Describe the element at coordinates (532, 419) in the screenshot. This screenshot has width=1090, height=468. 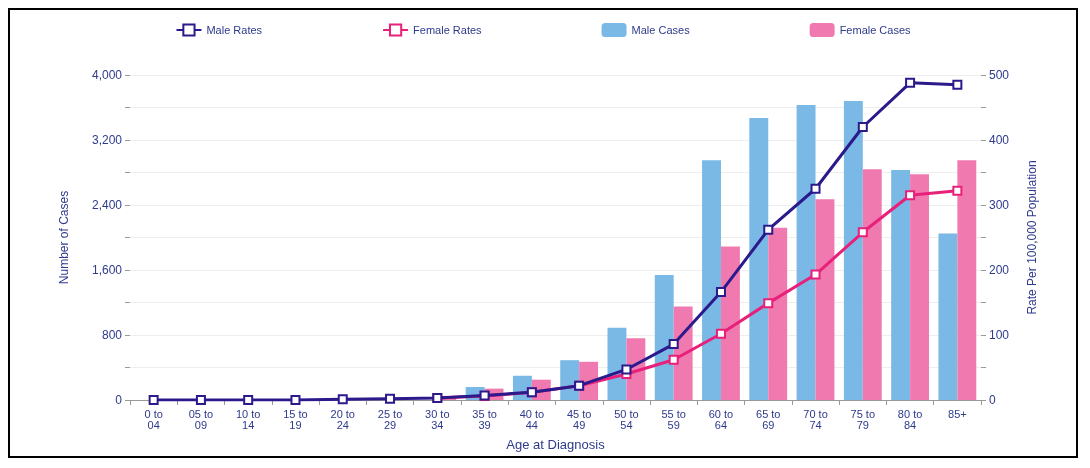
I see `x-tick-label: 40 to 44` at that location.